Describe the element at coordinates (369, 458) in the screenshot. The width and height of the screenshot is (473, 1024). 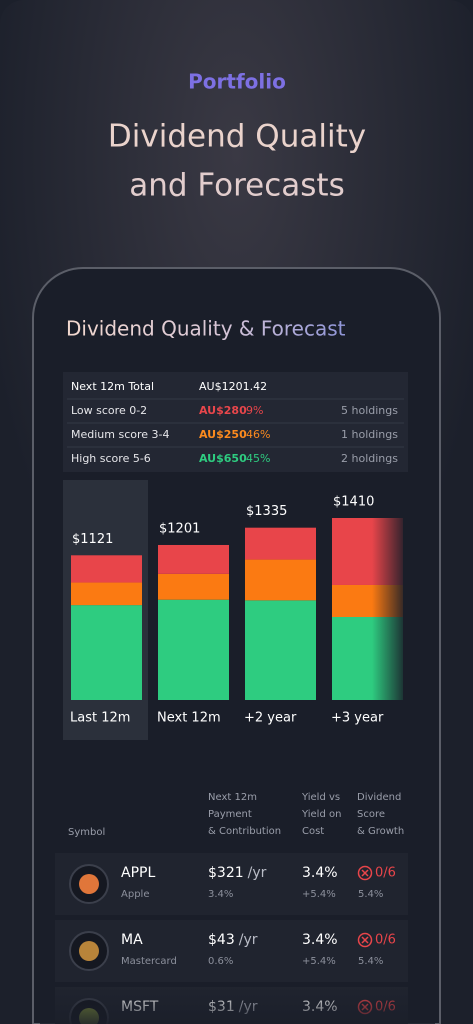
I see `summary-holdings: 2 holdings` at that location.